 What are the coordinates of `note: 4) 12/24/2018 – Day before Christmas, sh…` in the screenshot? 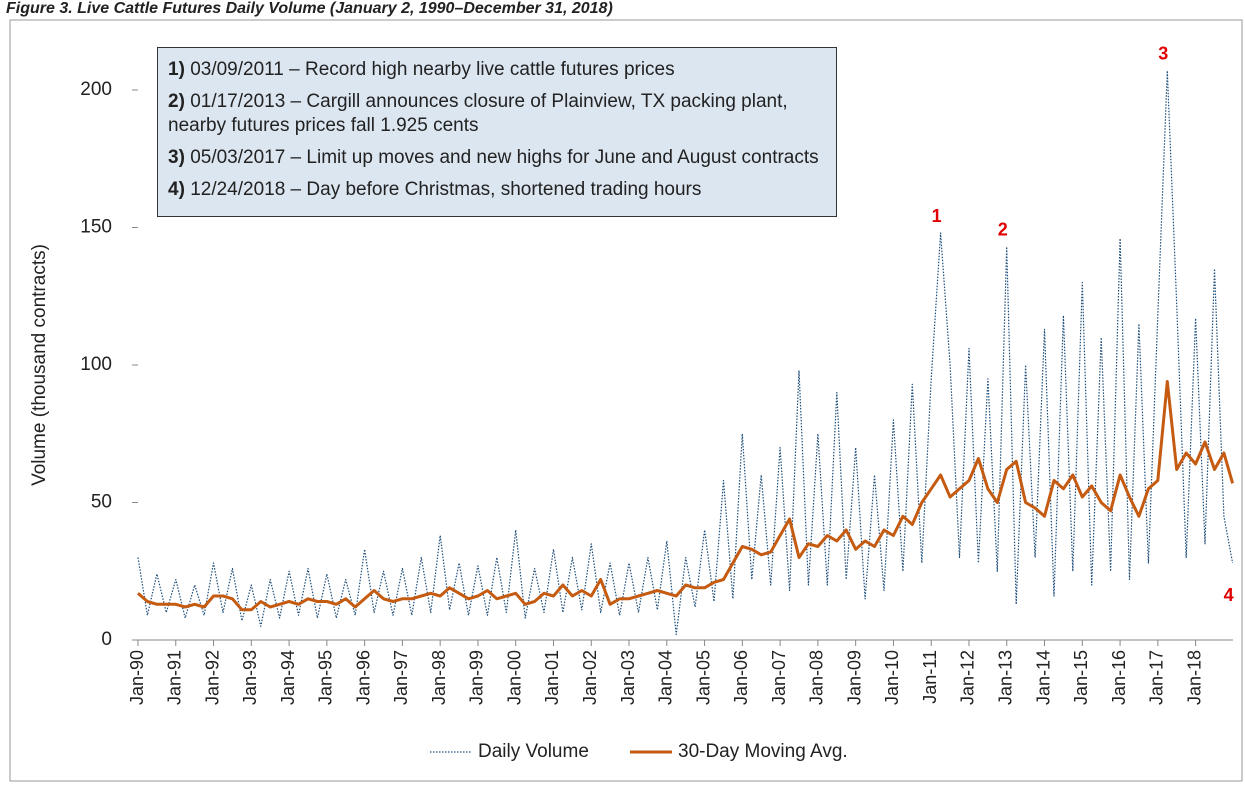 It's located at (497, 190).